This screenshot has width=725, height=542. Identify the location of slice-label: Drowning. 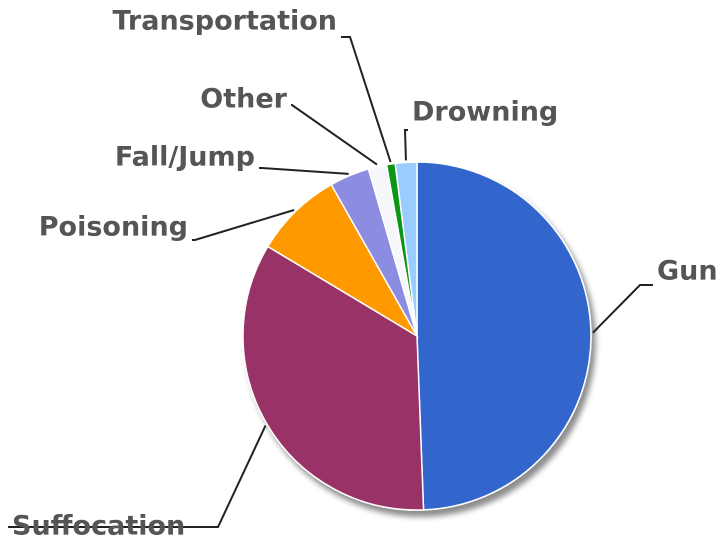
(485, 112).